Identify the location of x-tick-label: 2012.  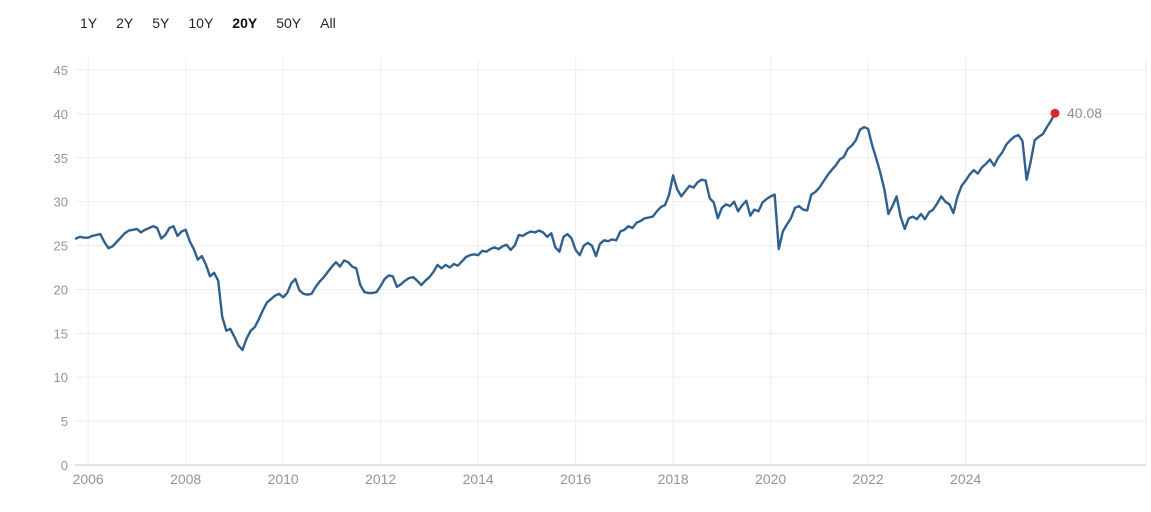
(380, 479).